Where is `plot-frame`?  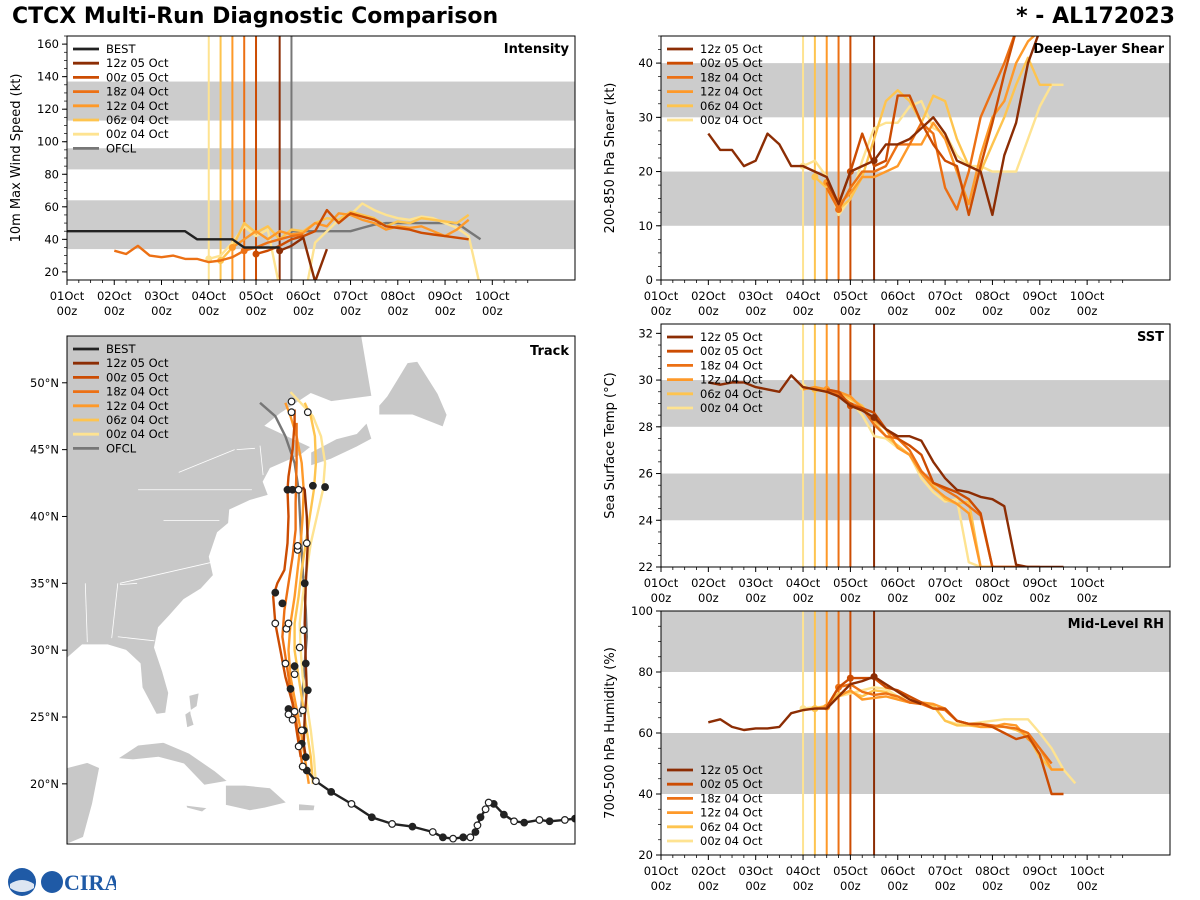 plot-frame is located at coordinates (915, 445).